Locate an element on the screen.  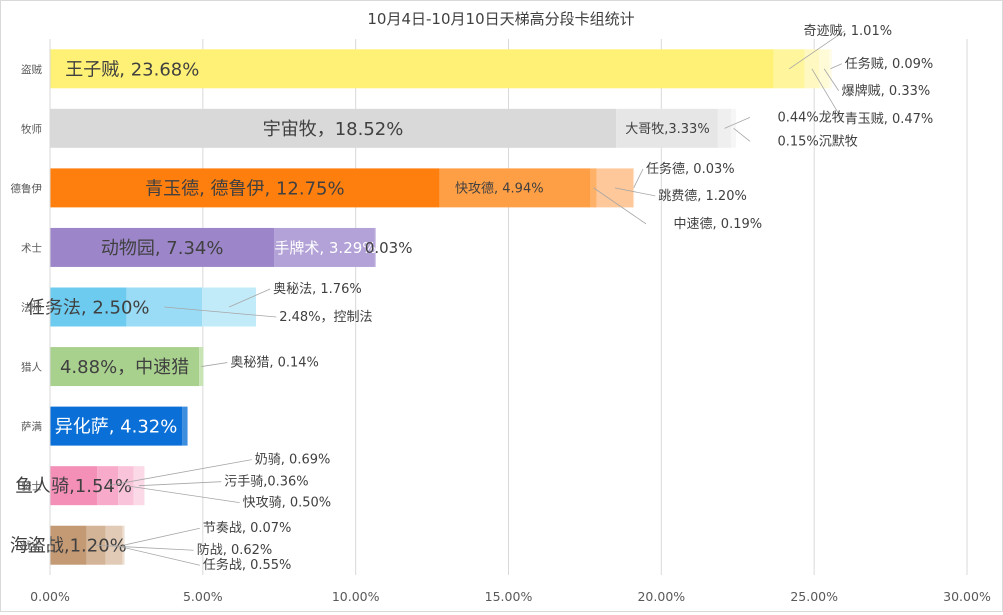
data-label: 手牌术, 3.29% is located at coordinates (325, 248).